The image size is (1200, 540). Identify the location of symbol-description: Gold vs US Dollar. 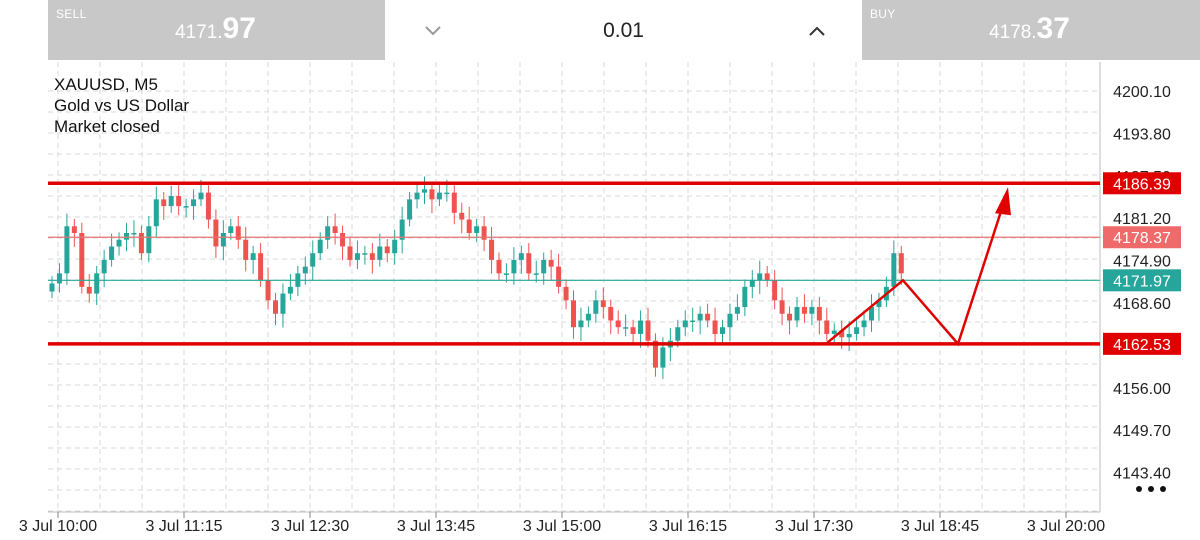
(122, 105).